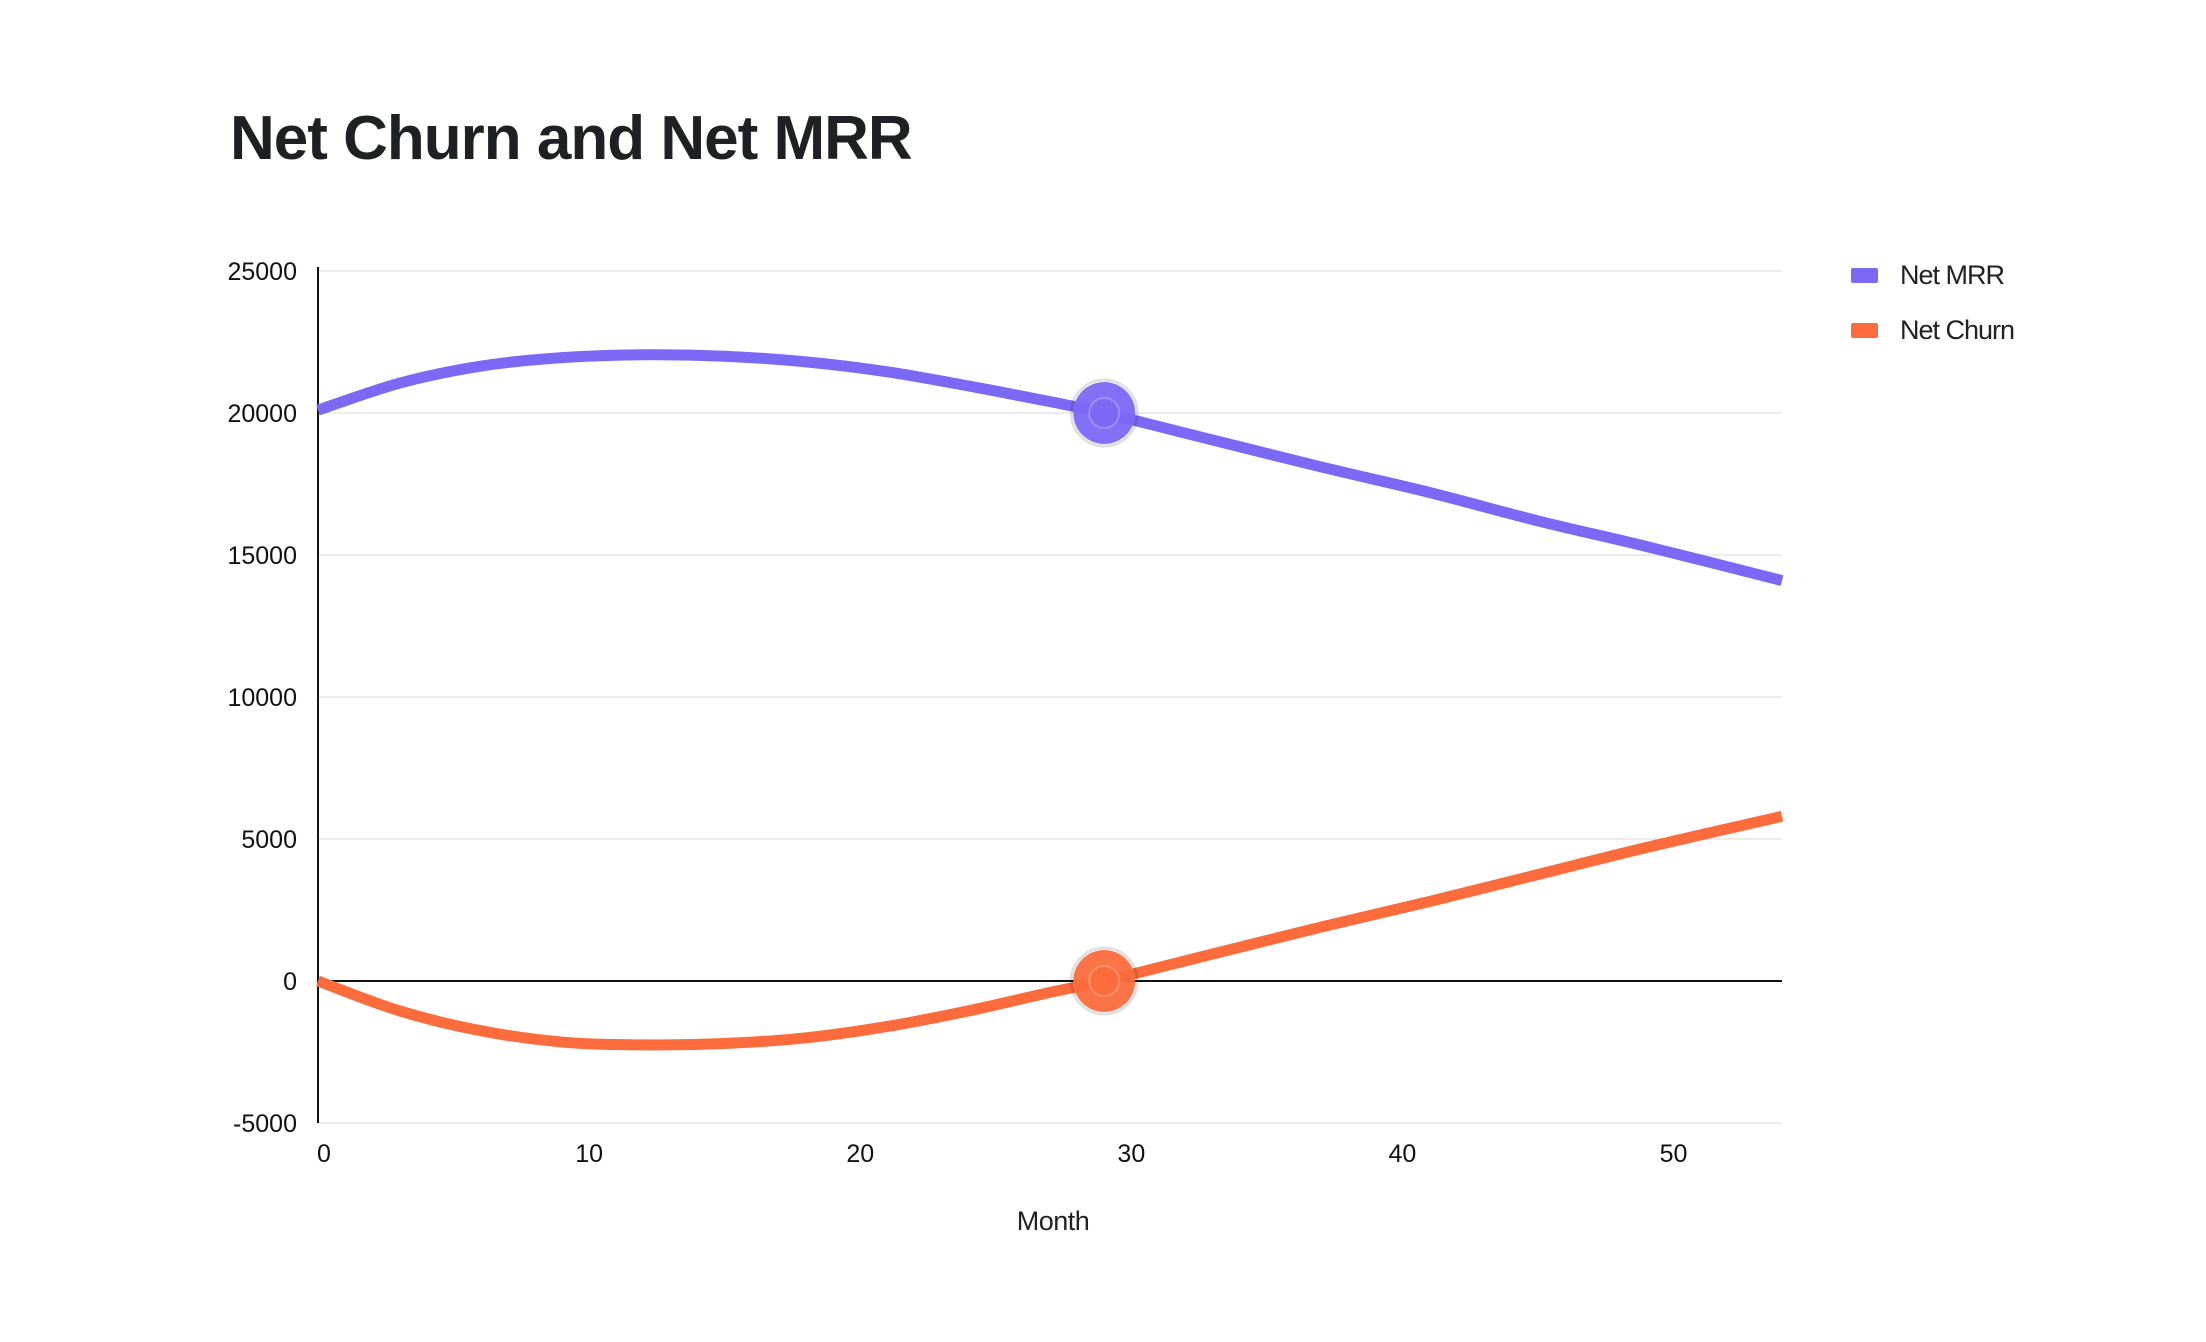  Describe the element at coordinates (262, 414) in the screenshot. I see `y-tick-label: 20000` at that location.